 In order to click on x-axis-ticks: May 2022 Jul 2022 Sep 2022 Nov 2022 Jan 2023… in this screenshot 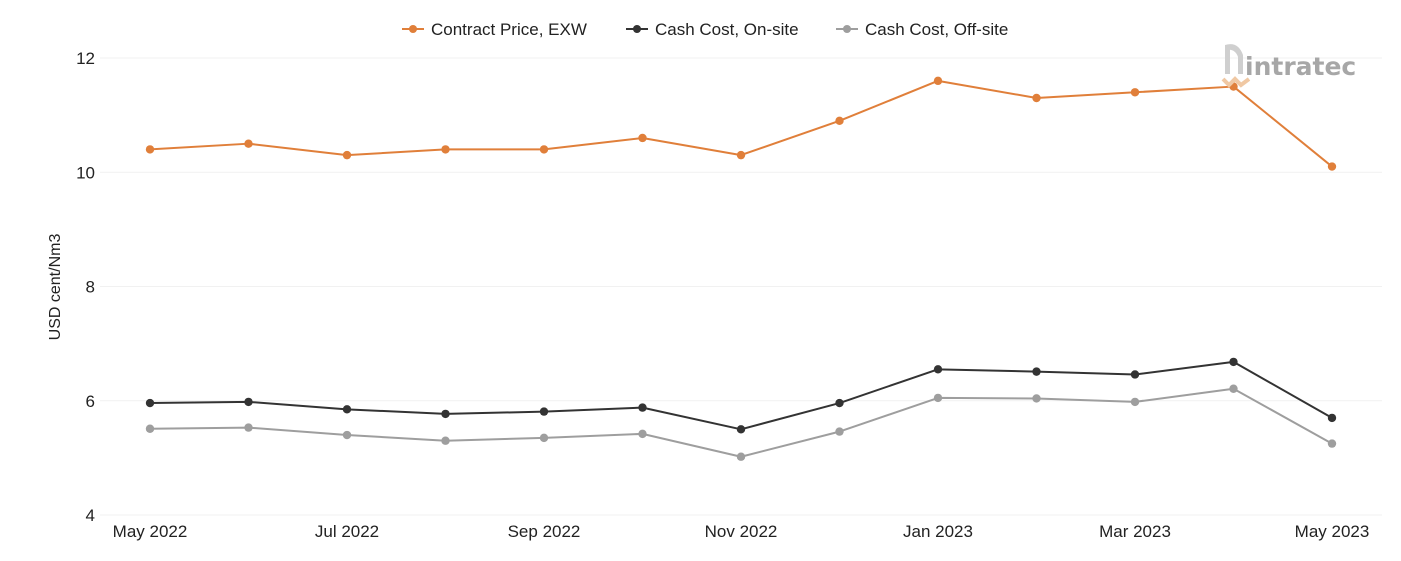, I will do `click(741, 531)`.